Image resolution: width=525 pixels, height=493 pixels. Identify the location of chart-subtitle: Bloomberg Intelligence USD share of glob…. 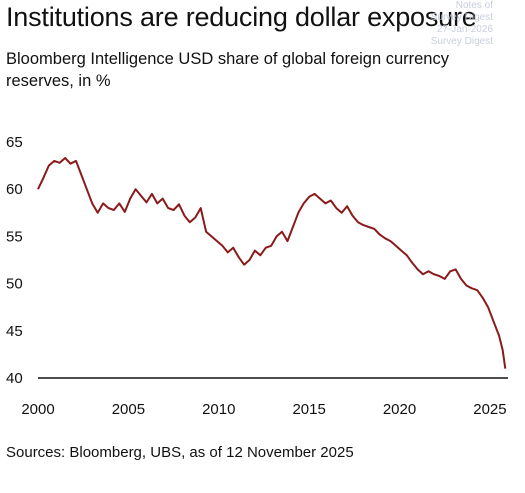
(227, 70).